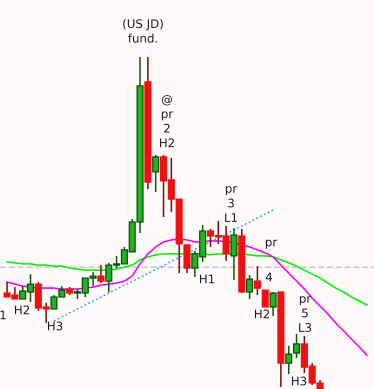  What do you see at coordinates (167, 121) in the screenshot?
I see `annotation: @ pr 2 H2` at bounding box center [167, 121].